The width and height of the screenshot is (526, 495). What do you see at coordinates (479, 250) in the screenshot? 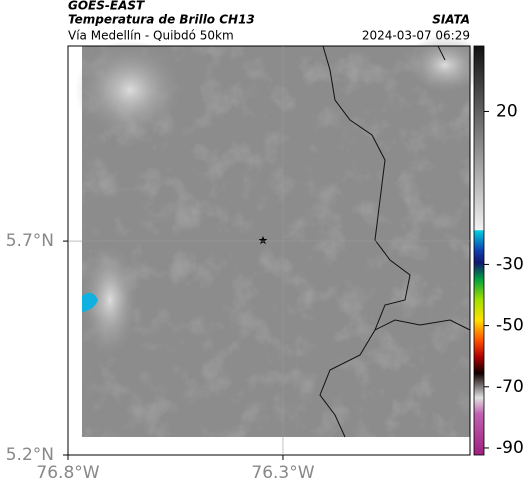
I see `colorbar` at bounding box center [479, 250].